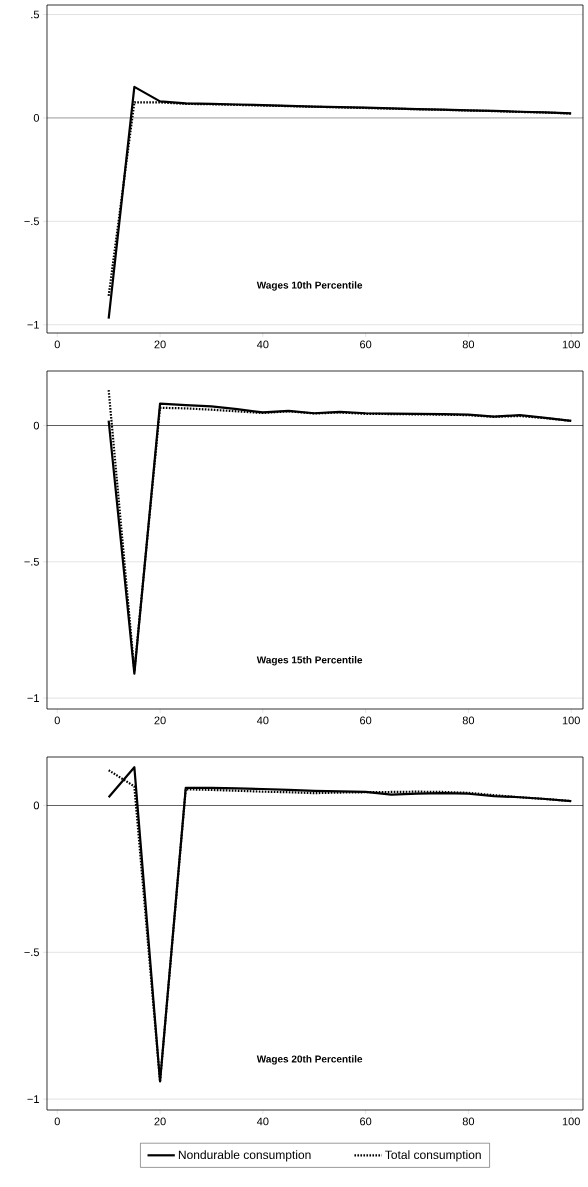 This screenshot has width=588, height=1187. I want to click on y-tick-label: .5, so click(35, 14).